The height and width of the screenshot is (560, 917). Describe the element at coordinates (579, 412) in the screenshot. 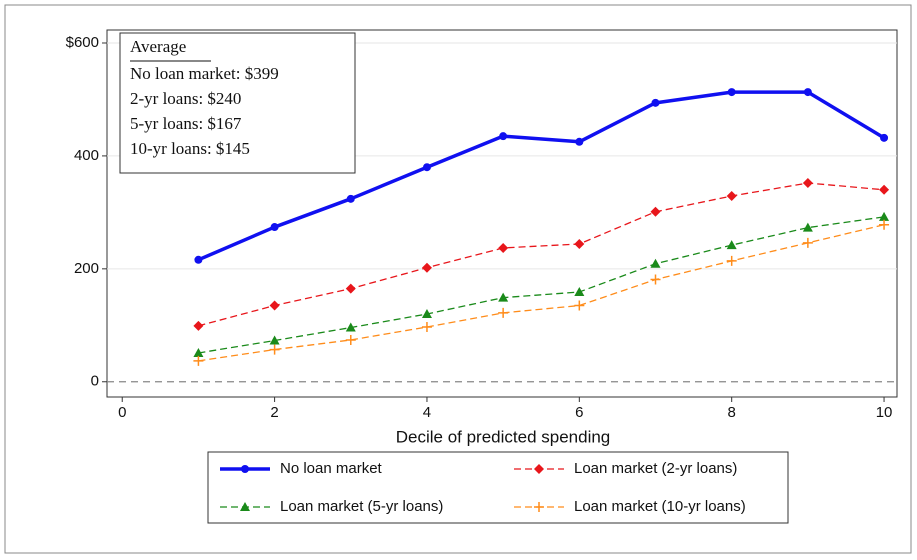

I see `x-tick-label: 6` at that location.